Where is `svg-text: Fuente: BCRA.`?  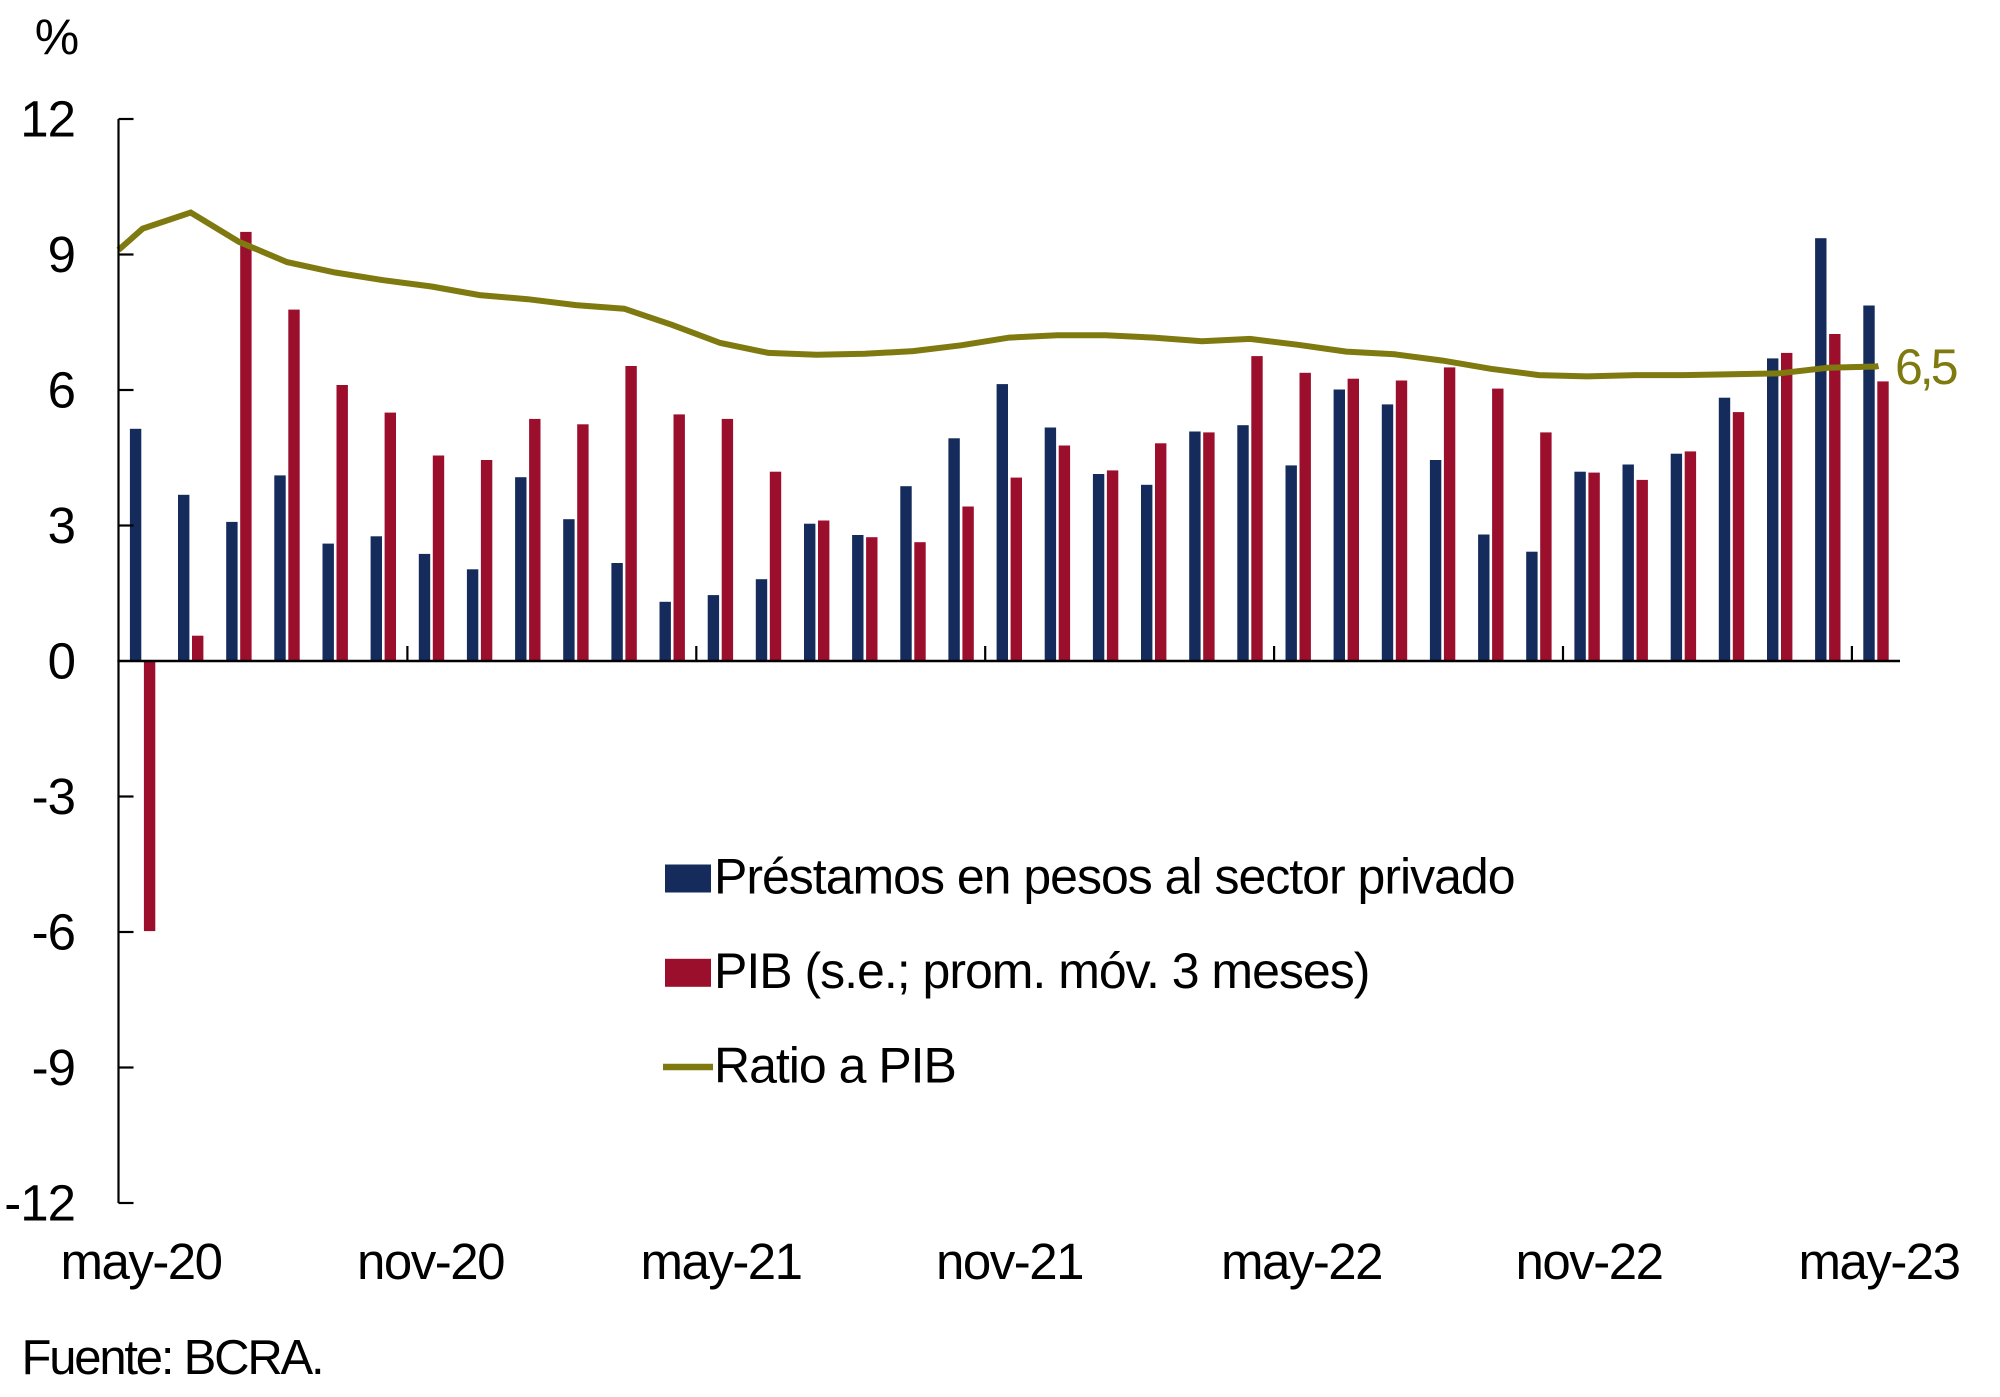
svg-text: Fuente: BCRA. is located at coordinates (172, 1358).